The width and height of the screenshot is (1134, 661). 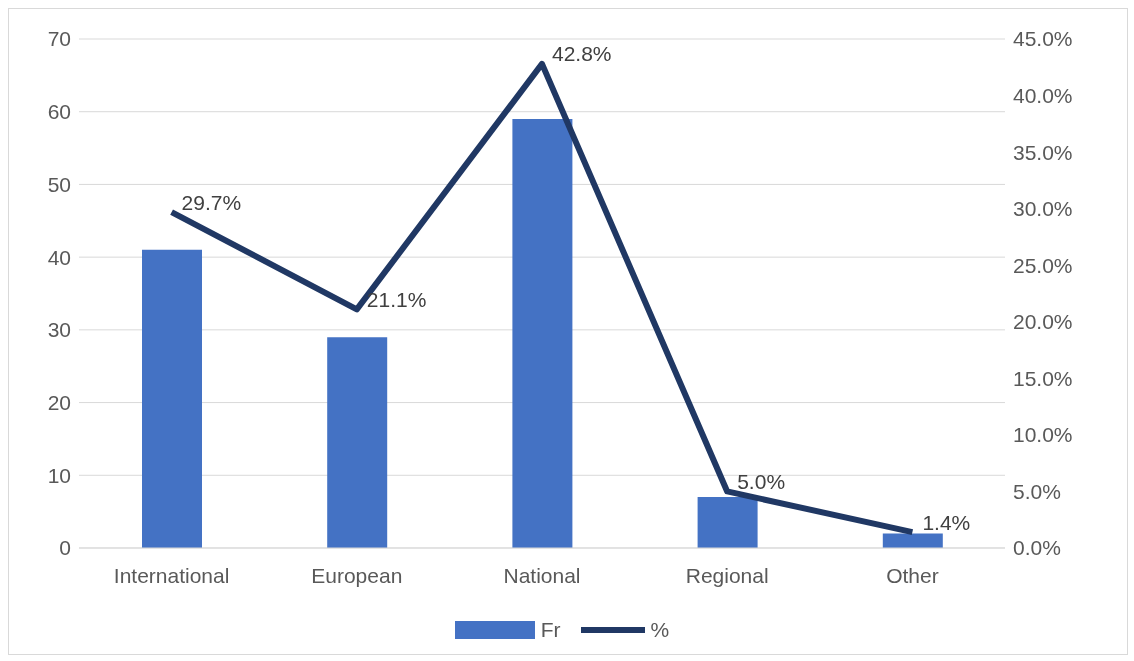 I want to click on data-label: 5.0%, so click(x=761, y=481).